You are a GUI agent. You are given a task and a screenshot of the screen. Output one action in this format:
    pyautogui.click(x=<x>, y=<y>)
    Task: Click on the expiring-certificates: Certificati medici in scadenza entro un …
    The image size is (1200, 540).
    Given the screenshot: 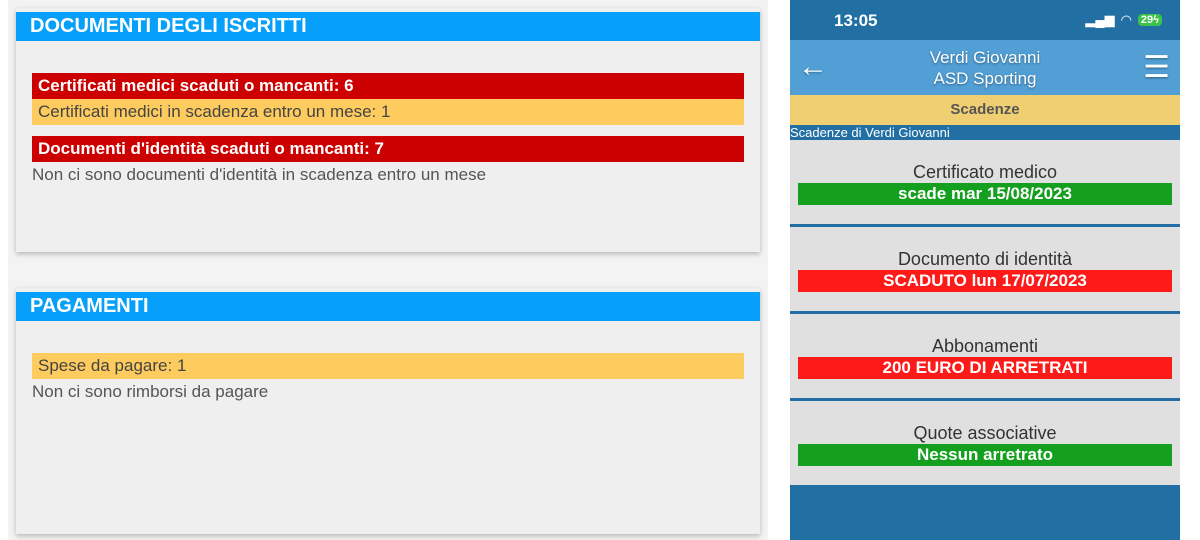 What is the action you would take?
    pyautogui.click(x=388, y=112)
    